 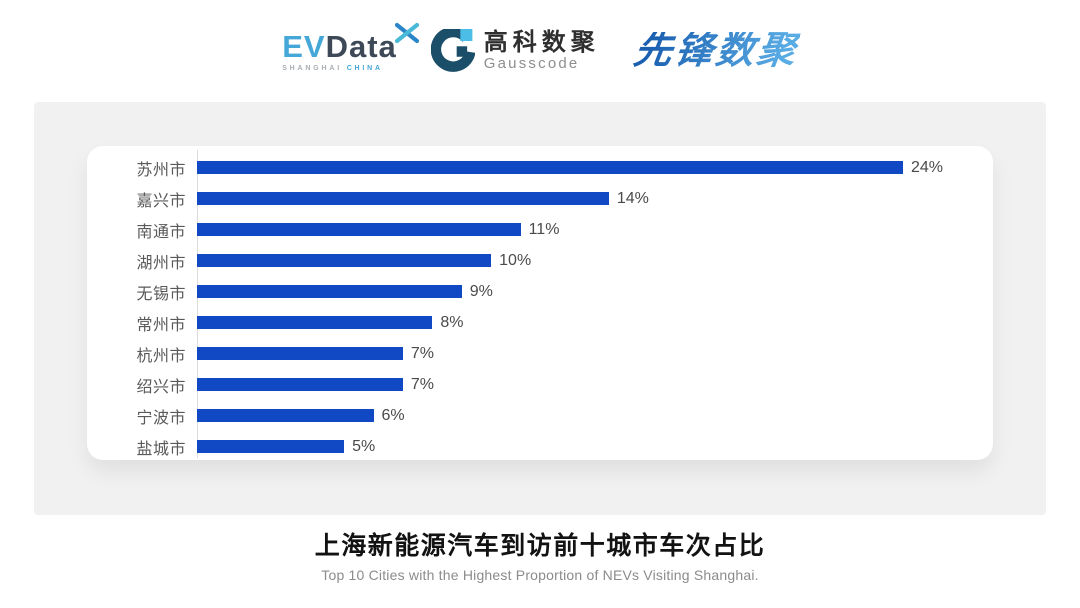 What do you see at coordinates (481, 291) in the screenshot?
I see `bar-value-label: 9%` at bounding box center [481, 291].